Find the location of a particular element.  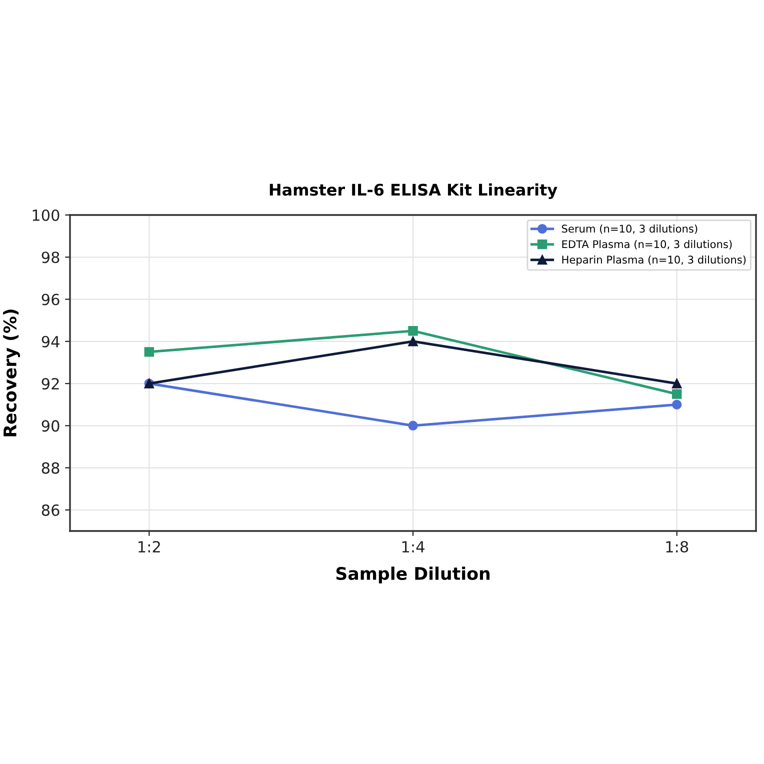

y-tick-label: 88 is located at coordinates (51, 468).